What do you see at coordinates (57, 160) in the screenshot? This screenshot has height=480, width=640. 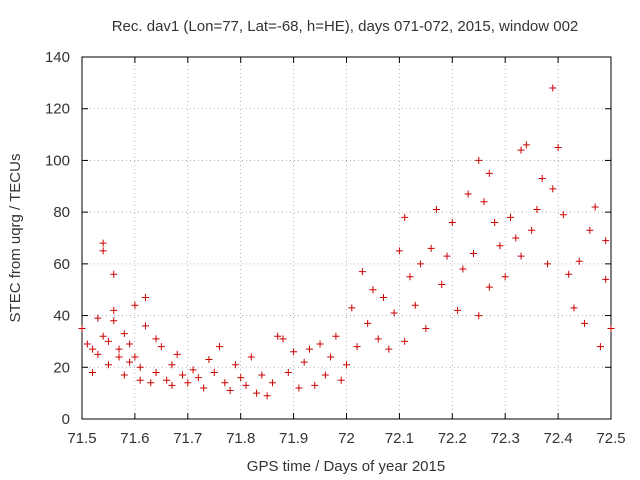 I see `y-tick-label: 100` at bounding box center [57, 160].